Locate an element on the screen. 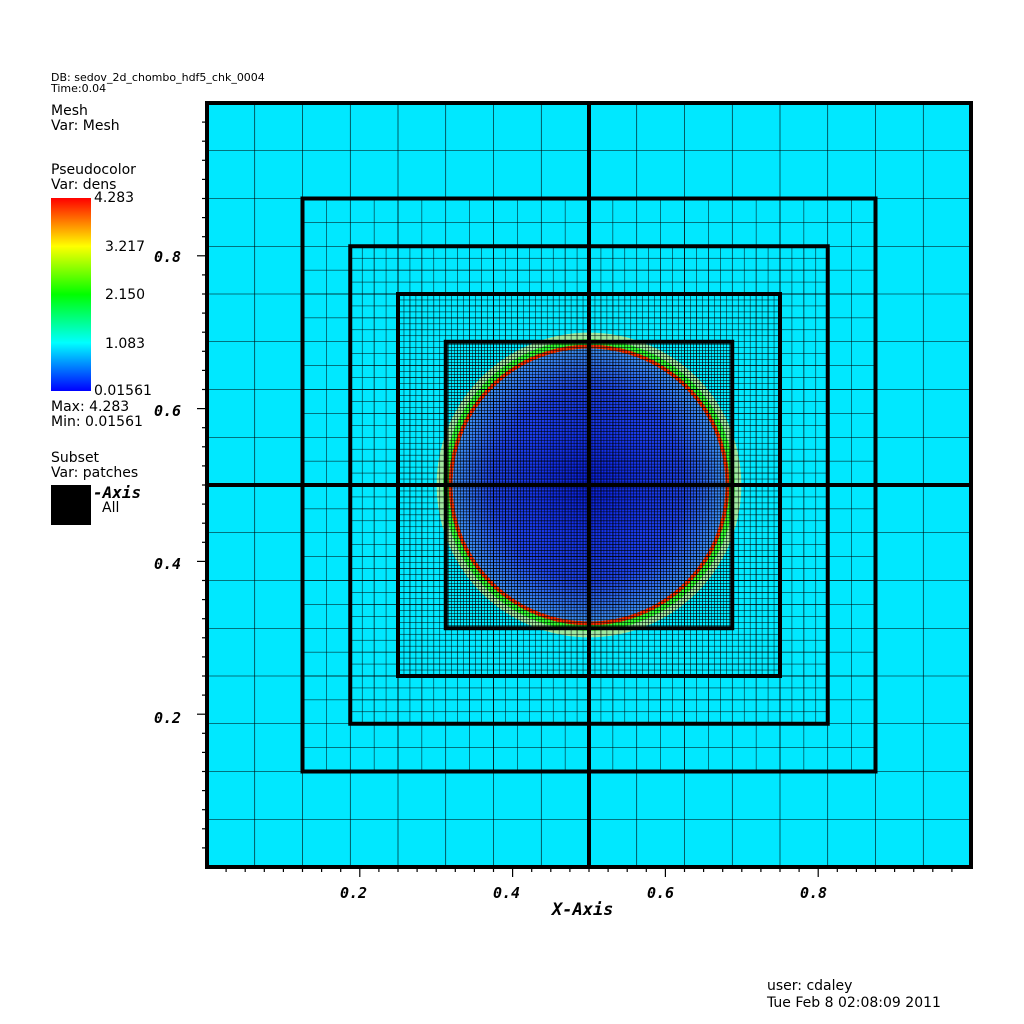  colorbar-label-2: 3.217 is located at coordinates (125, 247).